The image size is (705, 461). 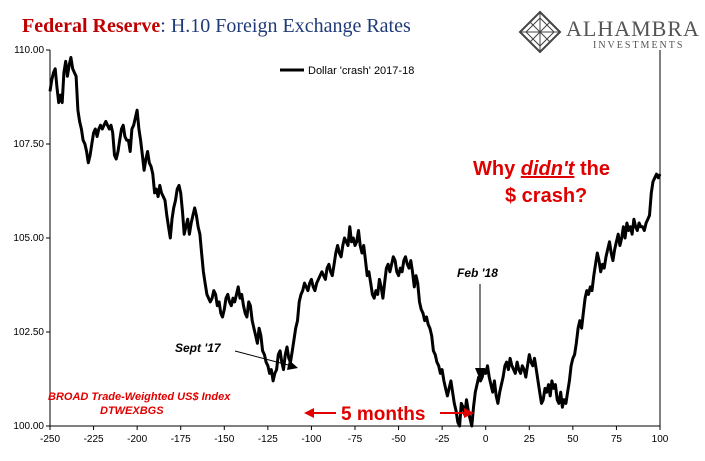 What do you see at coordinates (91, 26) in the screenshot?
I see `title-prefix: Federal Reserve` at bounding box center [91, 26].